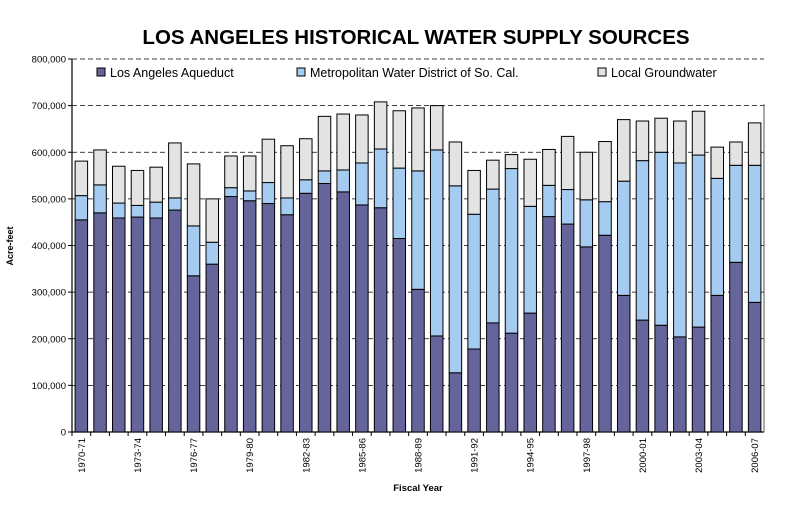 The image size is (787, 516). What do you see at coordinates (643, 455) in the screenshot?
I see `x-tick-label: 2000-01` at bounding box center [643, 455].